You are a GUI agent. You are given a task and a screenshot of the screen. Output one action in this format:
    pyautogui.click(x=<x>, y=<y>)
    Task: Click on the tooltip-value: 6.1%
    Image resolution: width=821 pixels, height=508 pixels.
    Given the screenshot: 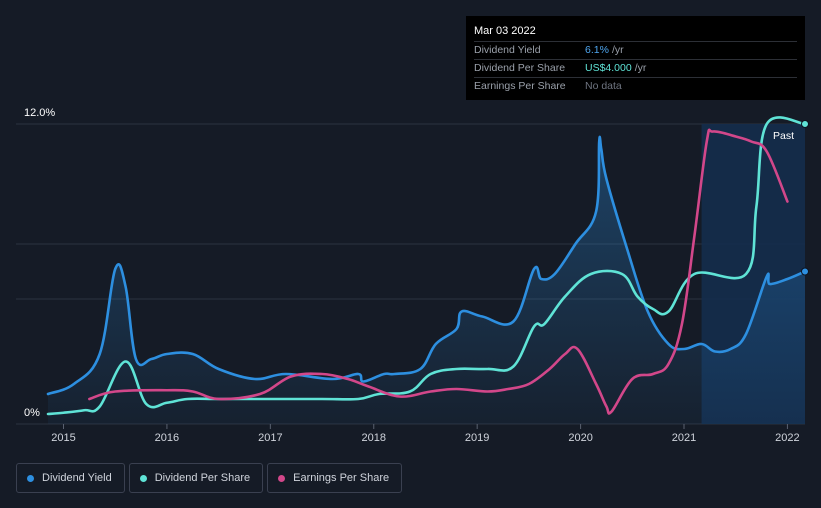 What is the action you would take?
    pyautogui.click(x=597, y=50)
    